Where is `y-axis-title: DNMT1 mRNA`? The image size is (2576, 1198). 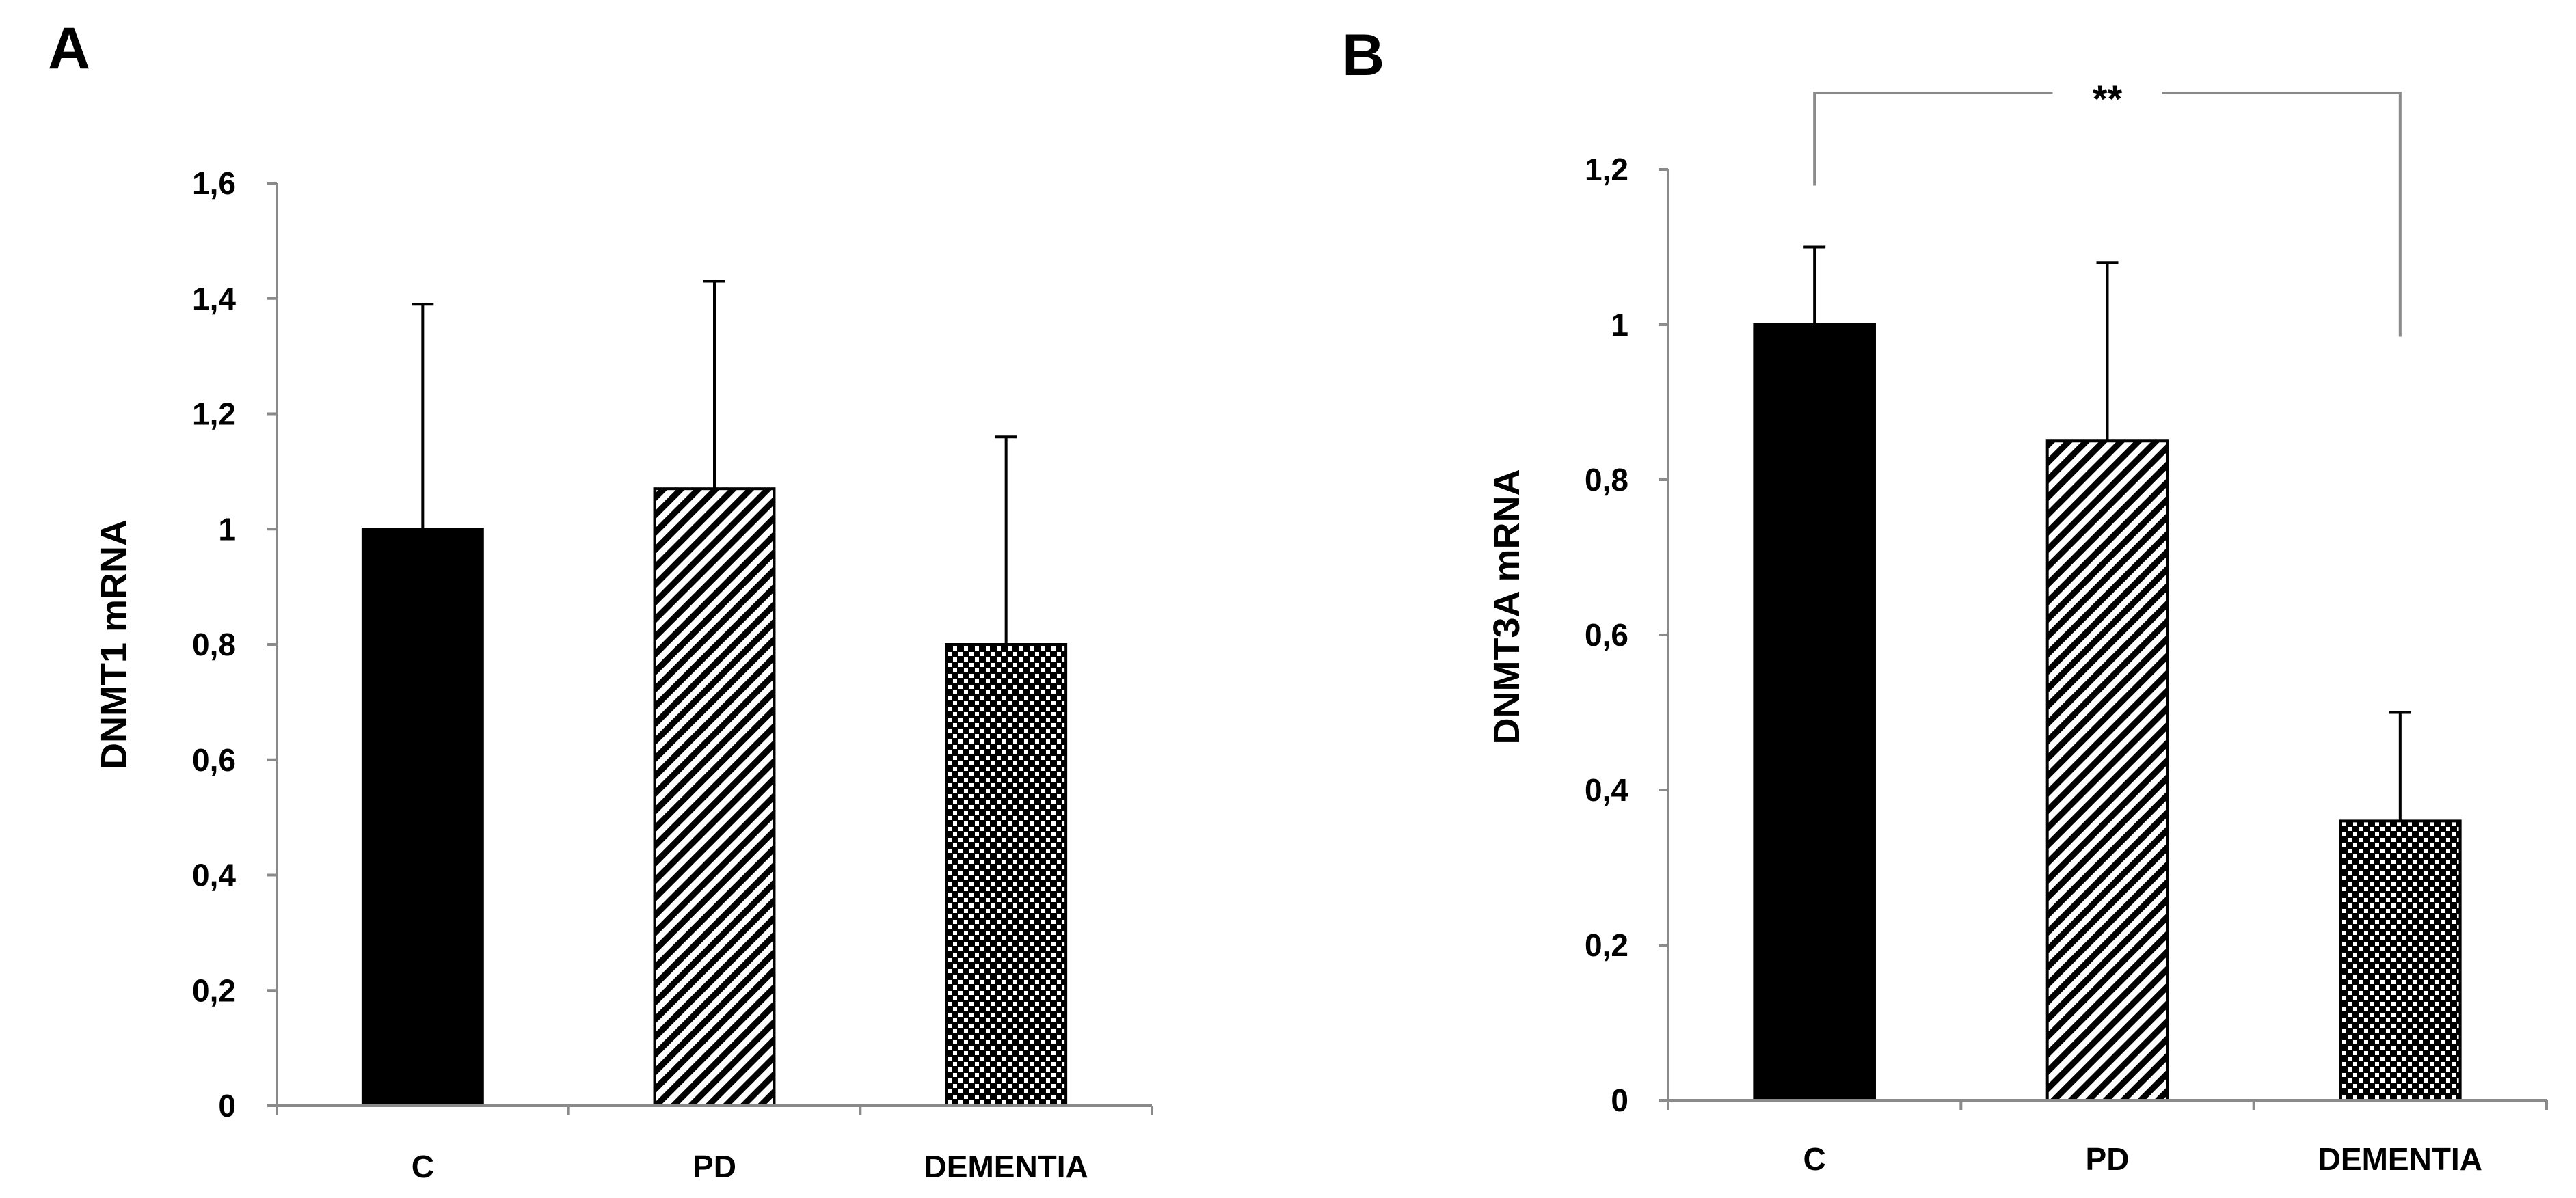 y-axis-title: DNMT1 mRNA is located at coordinates (114, 644).